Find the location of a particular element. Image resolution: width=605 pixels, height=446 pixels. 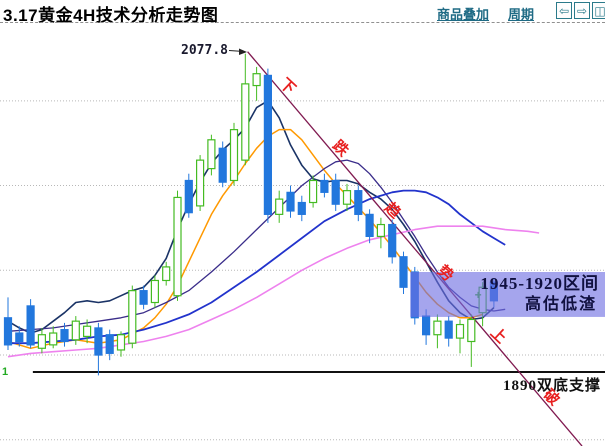

highlight-range-text: 1945-1920区间 is located at coordinates (539, 283).